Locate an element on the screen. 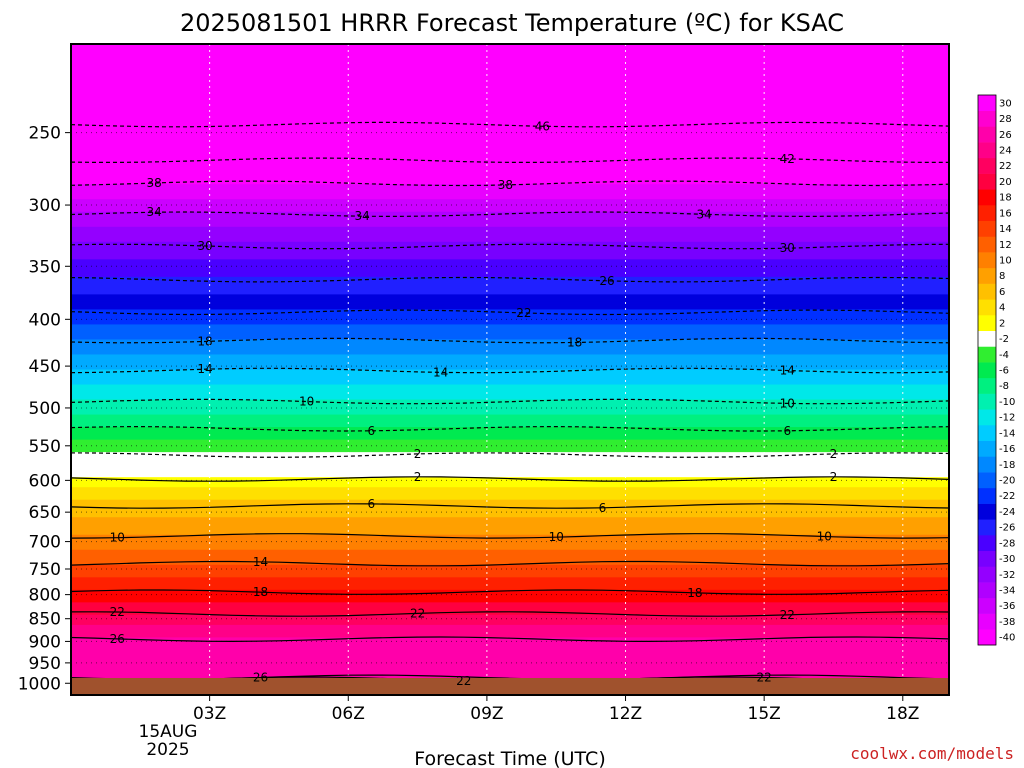 Image resolution: width=1024 pixels, height=768 pixels. colorbar-tick-label: 28 is located at coordinates (1005, 119).